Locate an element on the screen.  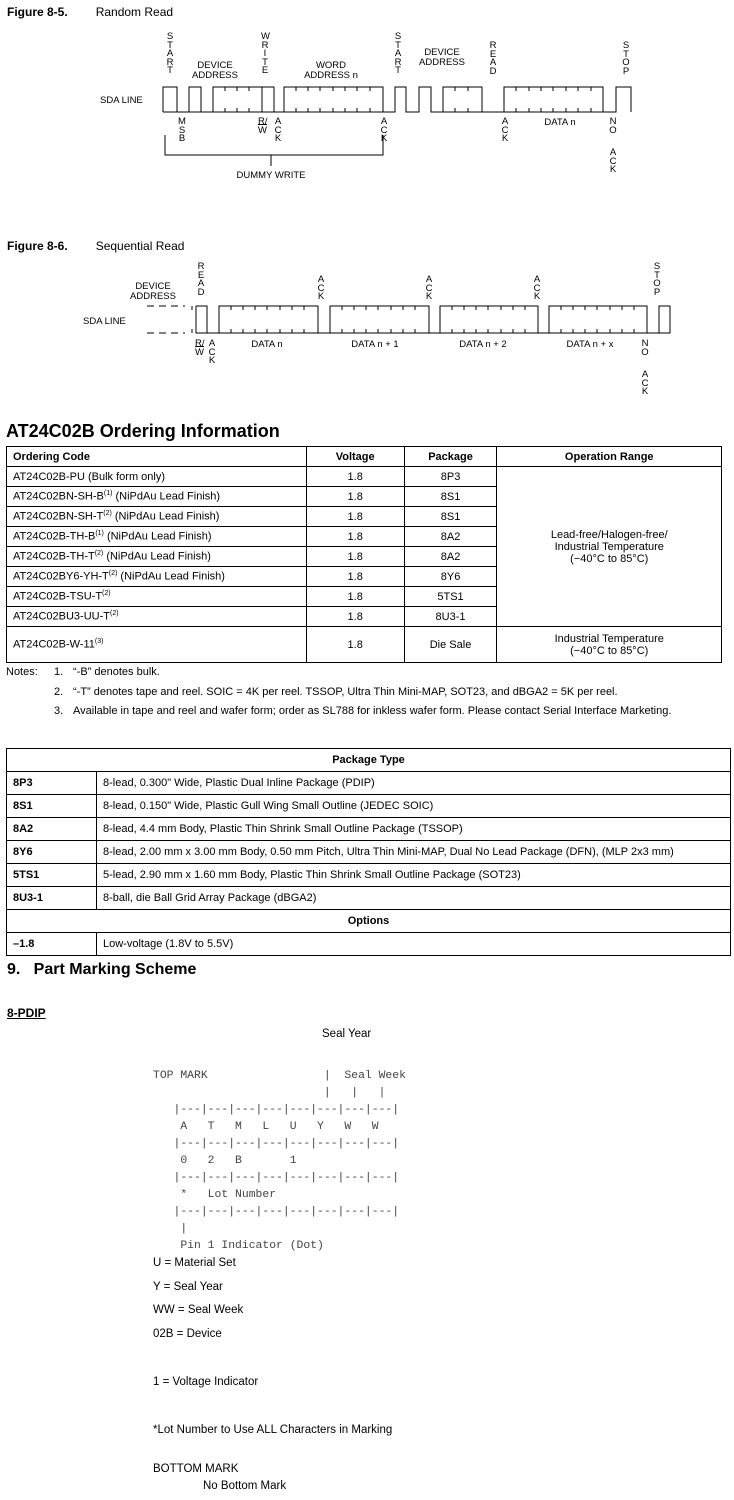
operation-range-line: Industrial Temperature is located at coordinates (609, 638).